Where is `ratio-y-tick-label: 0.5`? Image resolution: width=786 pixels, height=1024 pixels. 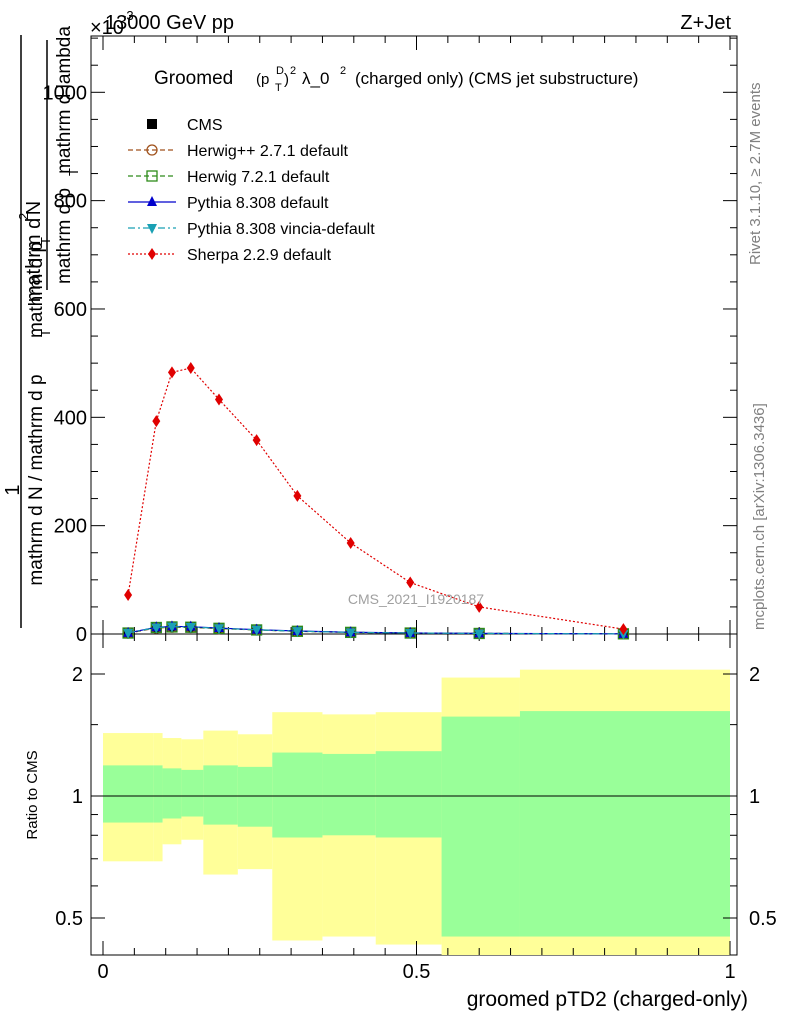
ratio-y-tick-label: 0.5 is located at coordinates (69, 919).